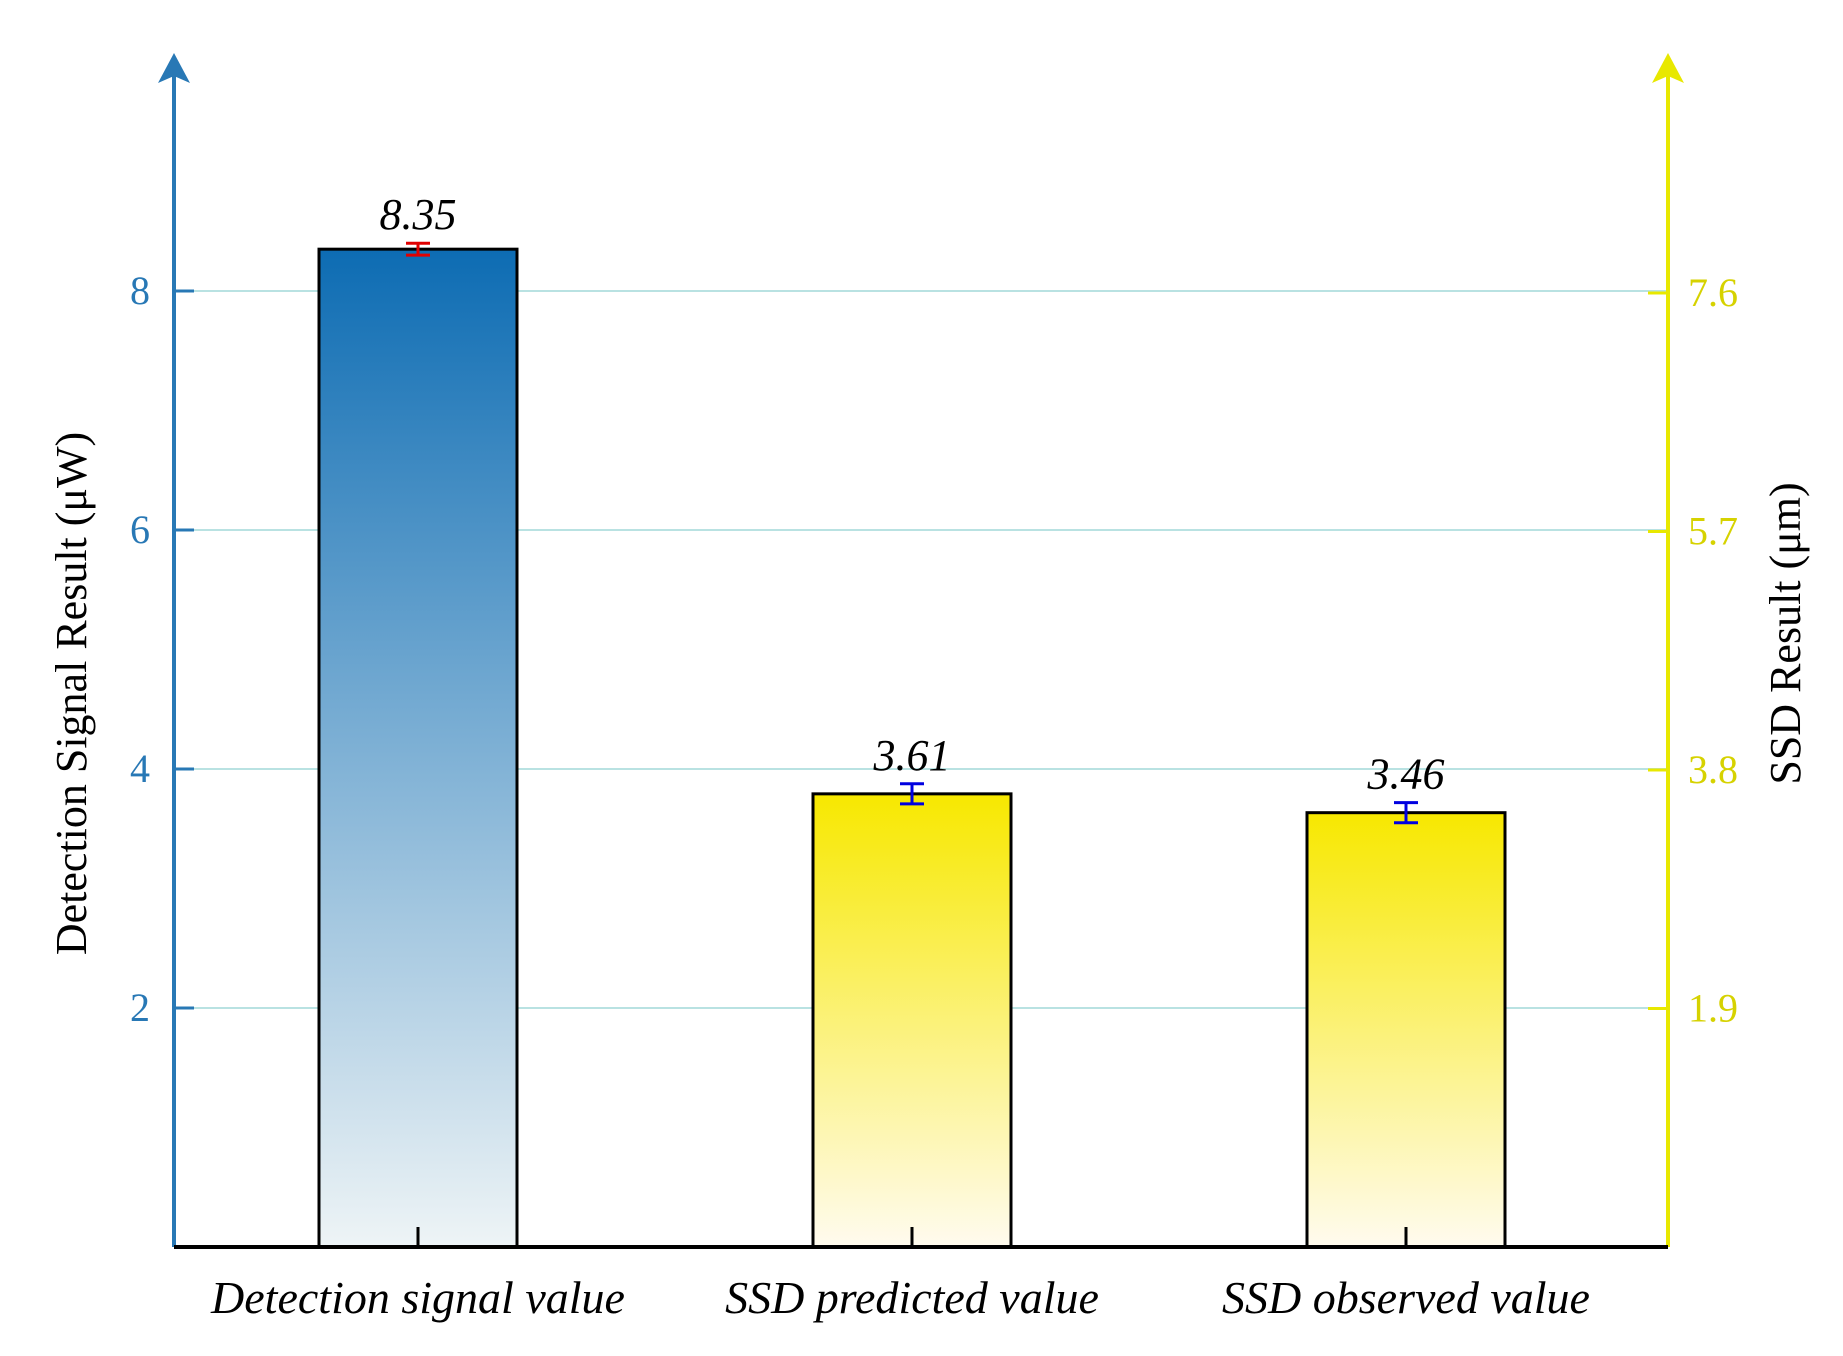 The height and width of the screenshot is (1356, 1843). Describe the element at coordinates (912, 1297) in the screenshot. I see `x-tick-label-1: SSD predicted value` at that location.